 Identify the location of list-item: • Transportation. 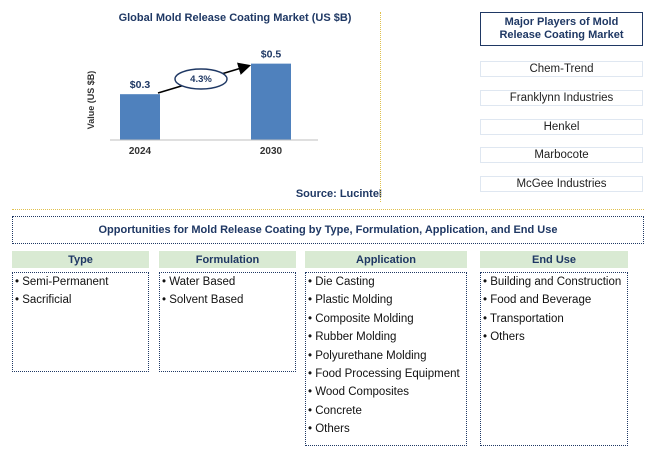
(523, 318).